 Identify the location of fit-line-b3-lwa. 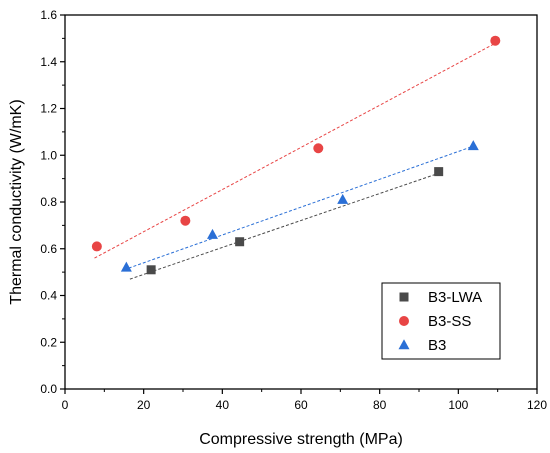
(283, 226).